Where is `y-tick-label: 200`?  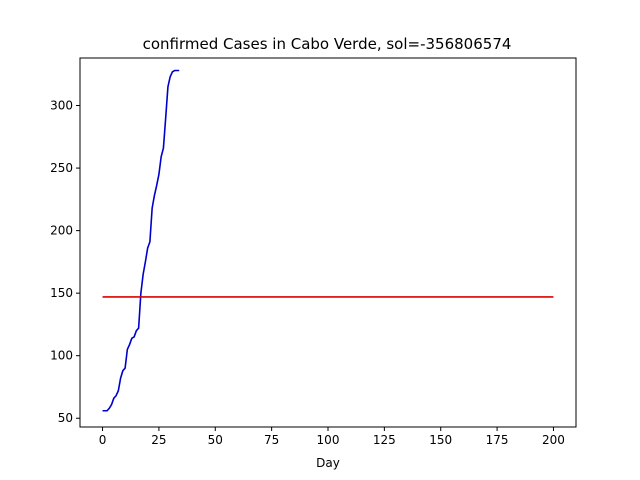 y-tick-label: 200 is located at coordinates (61, 231).